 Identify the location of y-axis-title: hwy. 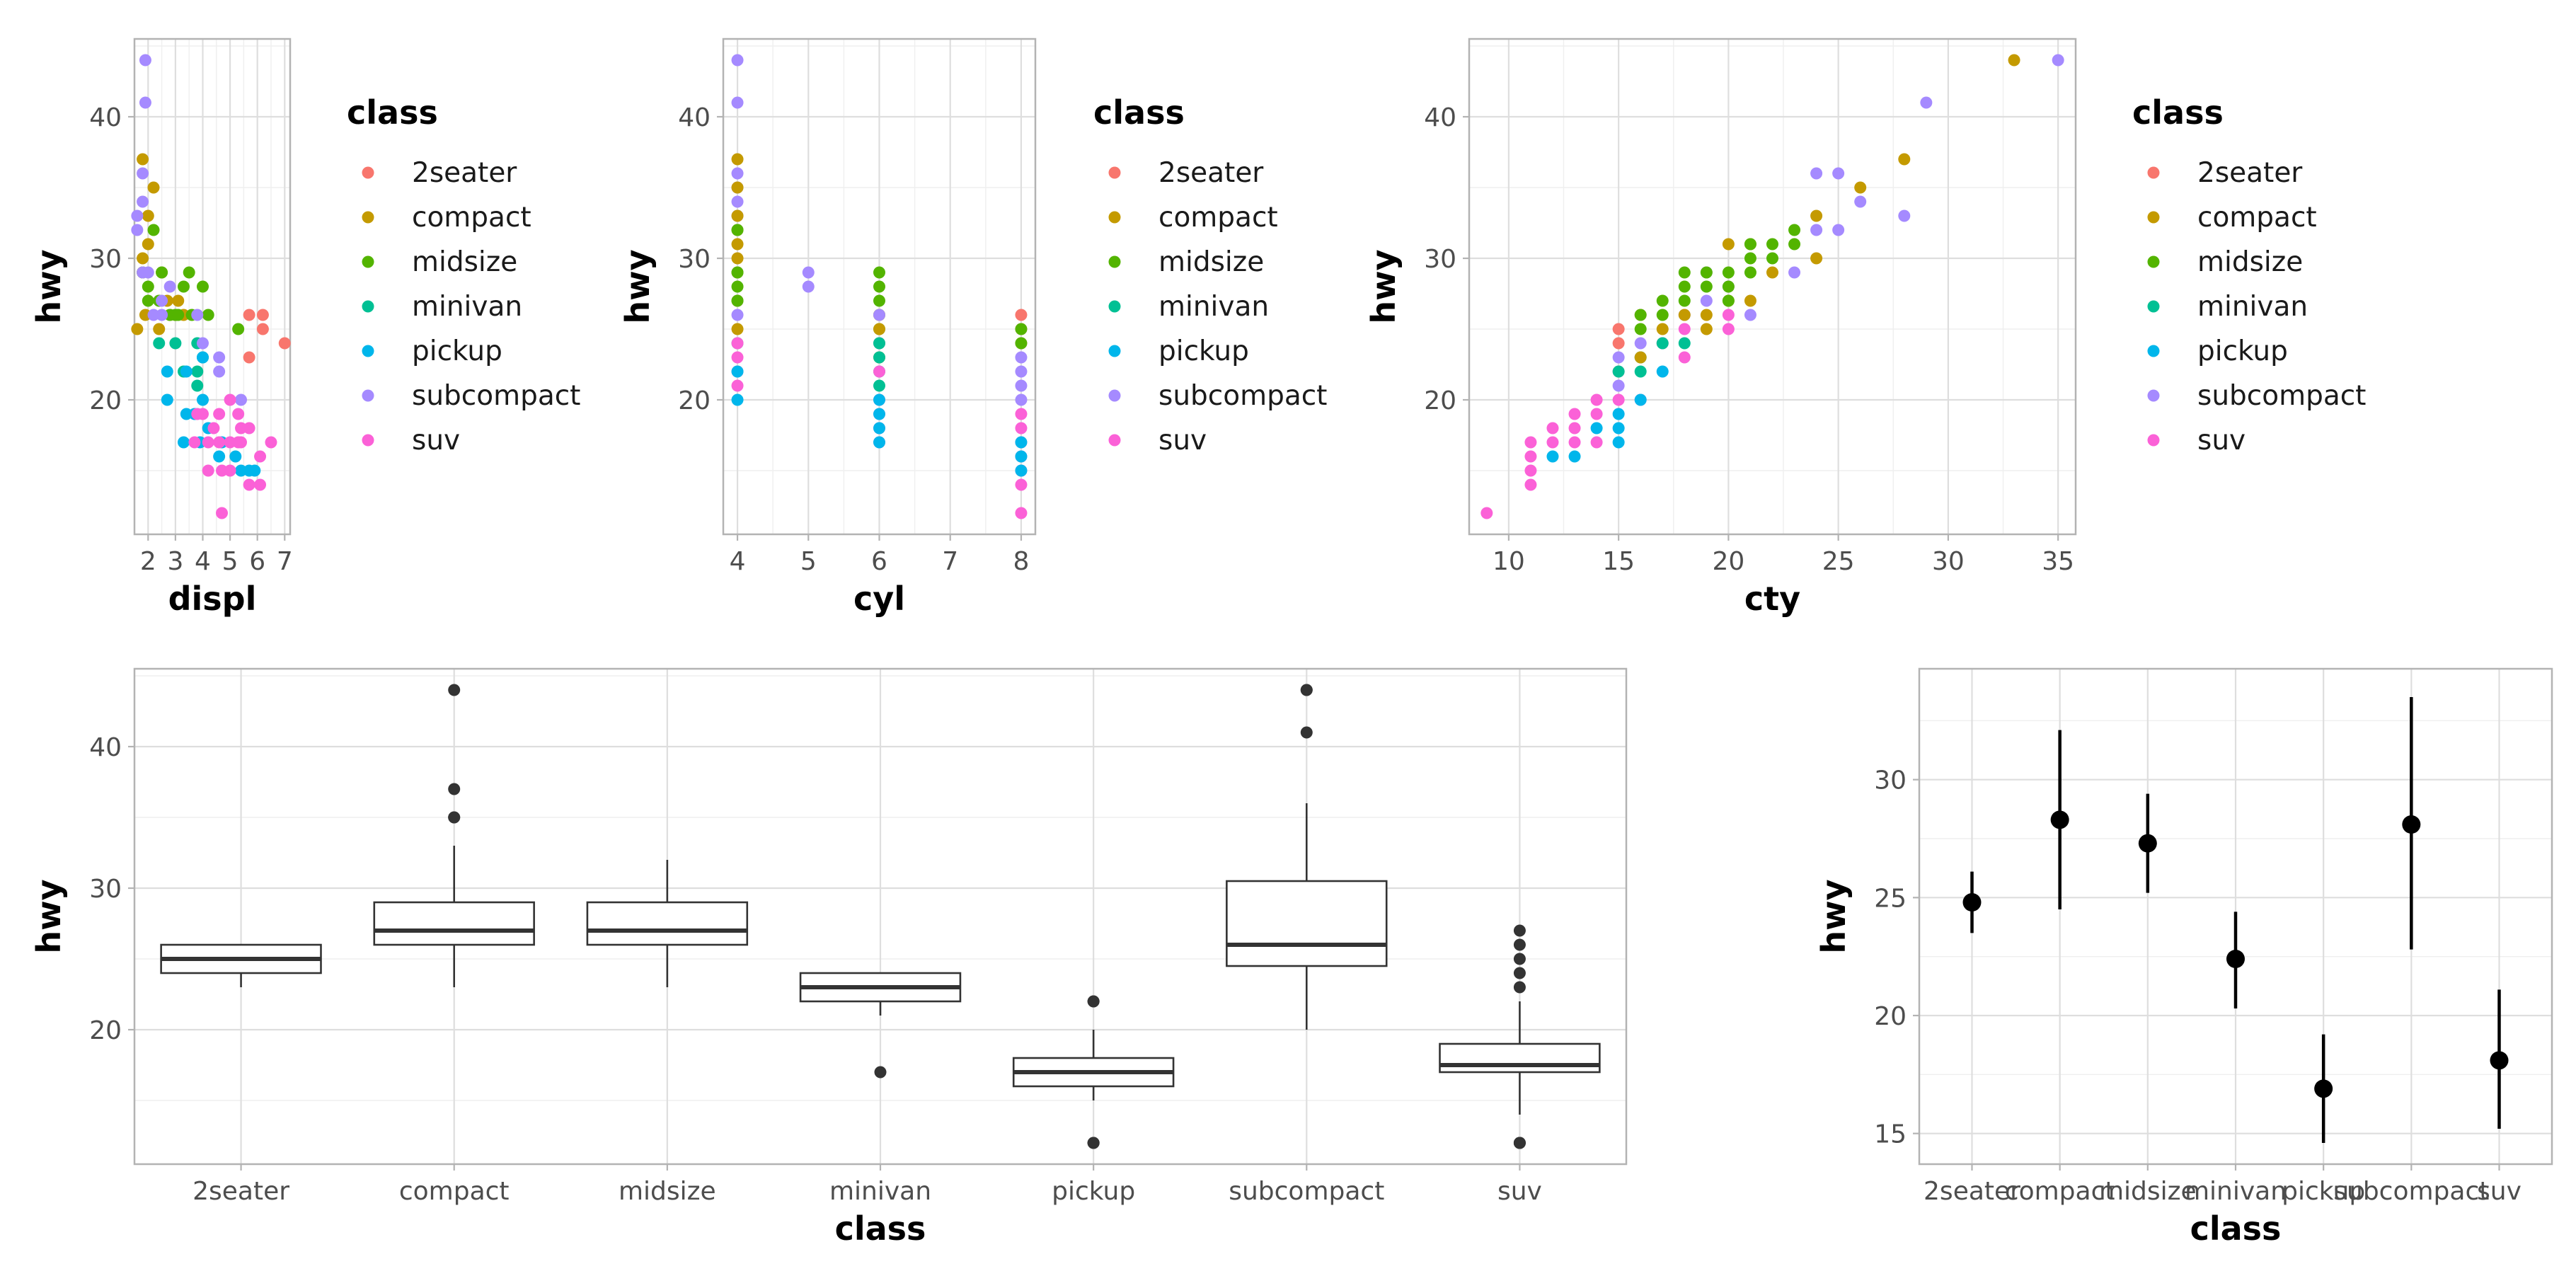
(1834, 916).